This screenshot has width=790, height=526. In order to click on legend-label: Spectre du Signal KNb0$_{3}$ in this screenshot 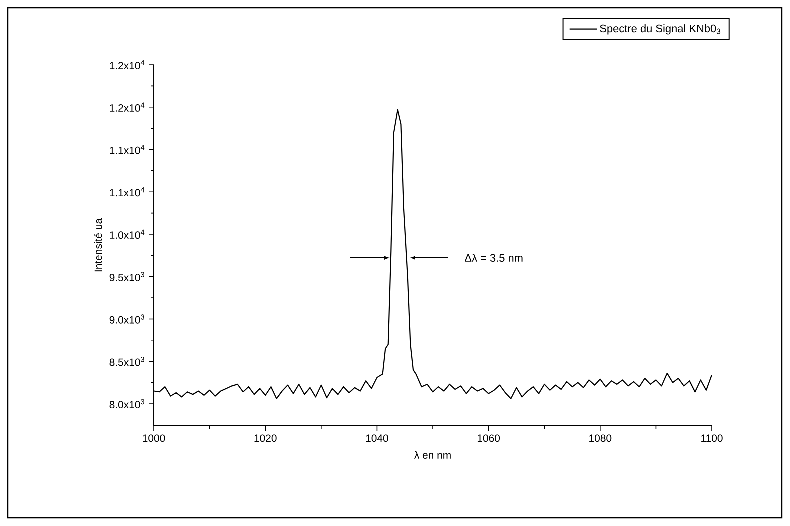, I will do `click(660, 29)`.